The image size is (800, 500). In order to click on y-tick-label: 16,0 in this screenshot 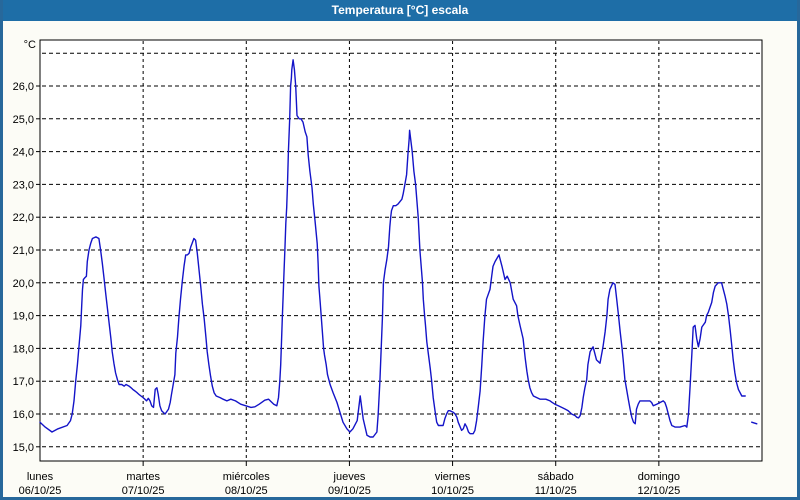, I will do `click(23, 415)`.